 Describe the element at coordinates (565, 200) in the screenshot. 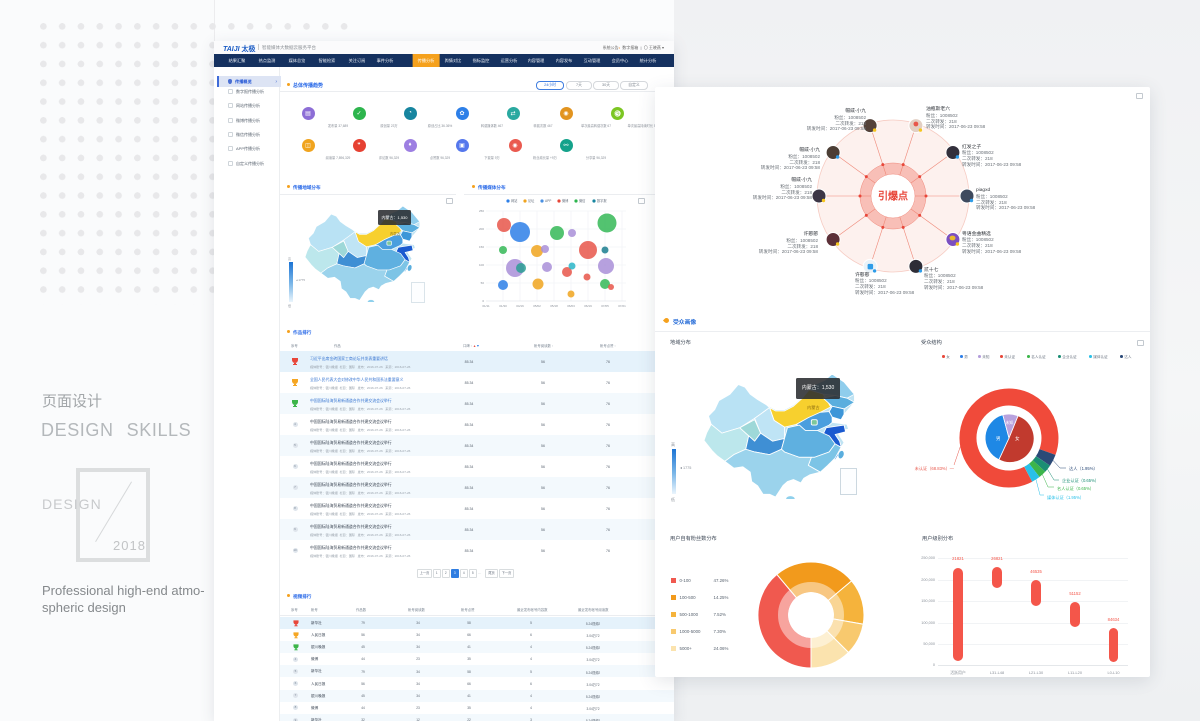

I see `svg-text: 微博` at that location.